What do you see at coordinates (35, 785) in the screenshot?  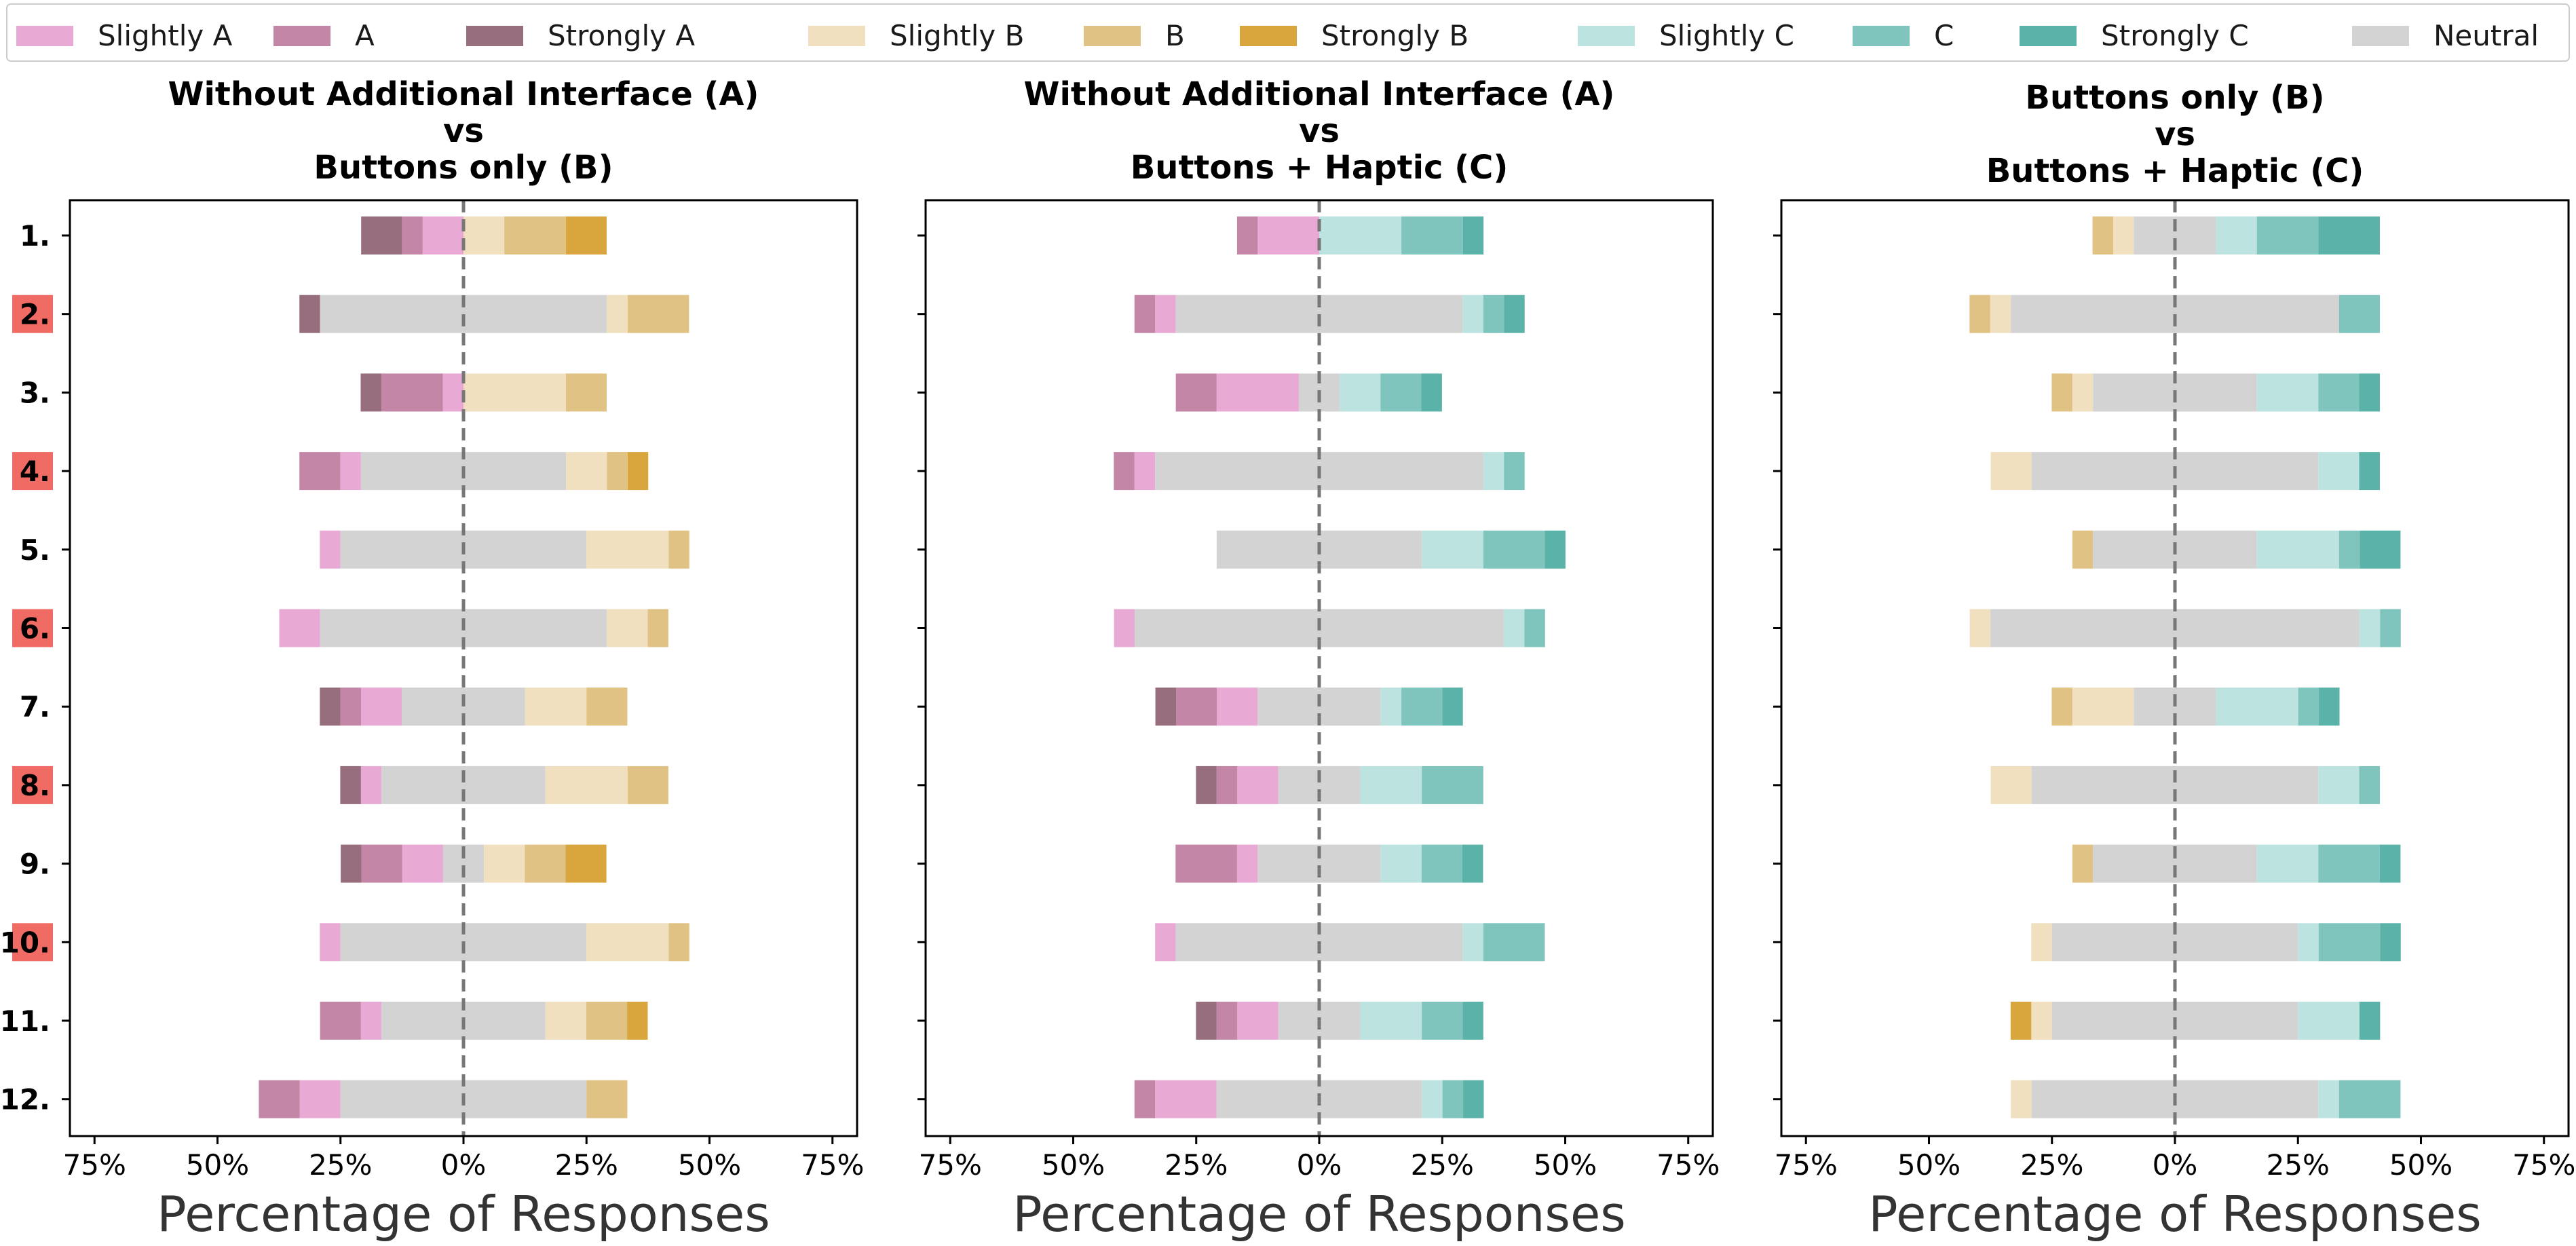 I see `y-tick-label: 8.` at bounding box center [35, 785].